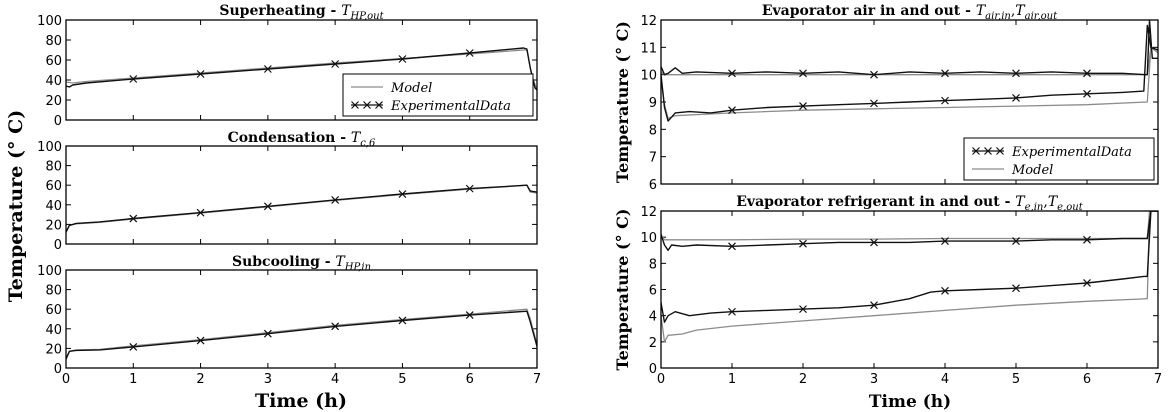 Image resolution: width=1169 pixels, height=412 pixels. Describe the element at coordinates (200, 379) in the screenshot. I see `x-tick-label: 2` at that location.